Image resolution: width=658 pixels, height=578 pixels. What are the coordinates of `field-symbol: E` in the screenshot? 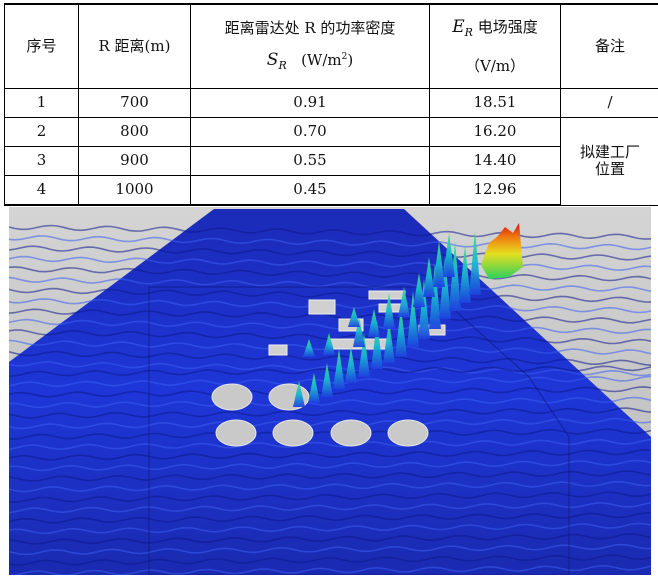 It's located at (458, 27).